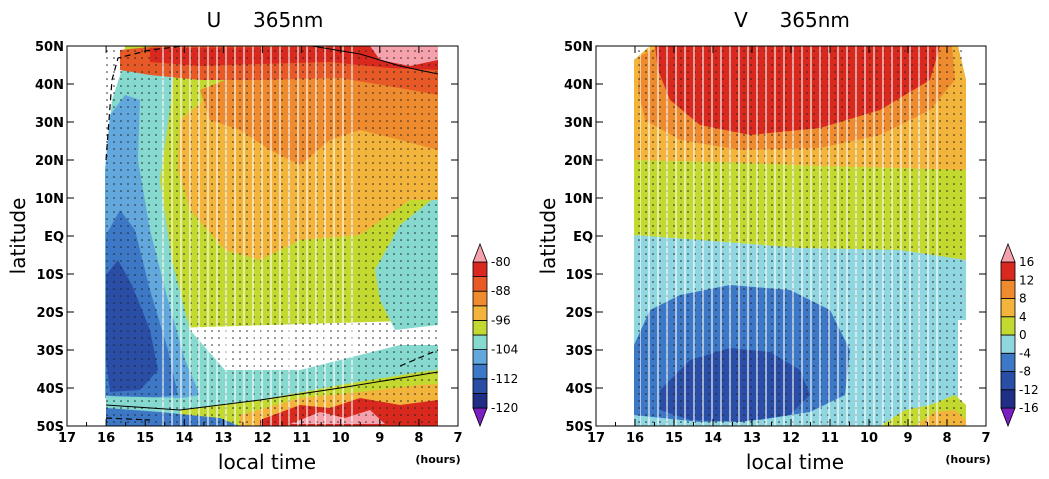 The width and height of the screenshot is (1049, 479). I want to click on u-y-tick-label: EQ, so click(54, 237).